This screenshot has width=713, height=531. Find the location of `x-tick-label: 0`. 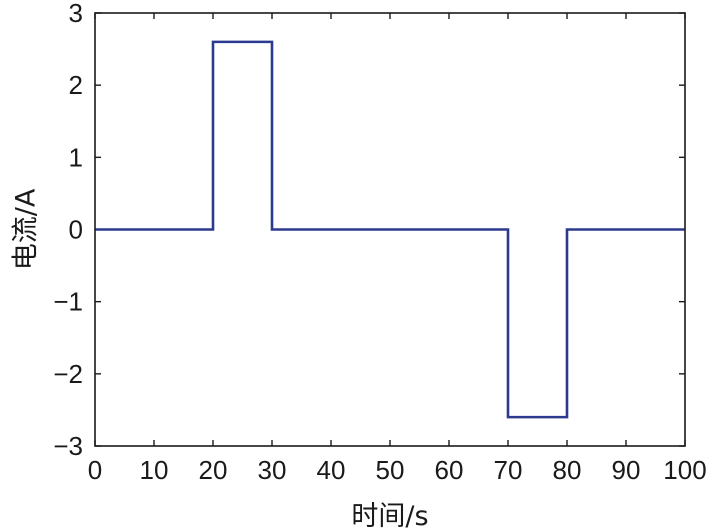

x-tick-label: 0 is located at coordinates (95, 470).